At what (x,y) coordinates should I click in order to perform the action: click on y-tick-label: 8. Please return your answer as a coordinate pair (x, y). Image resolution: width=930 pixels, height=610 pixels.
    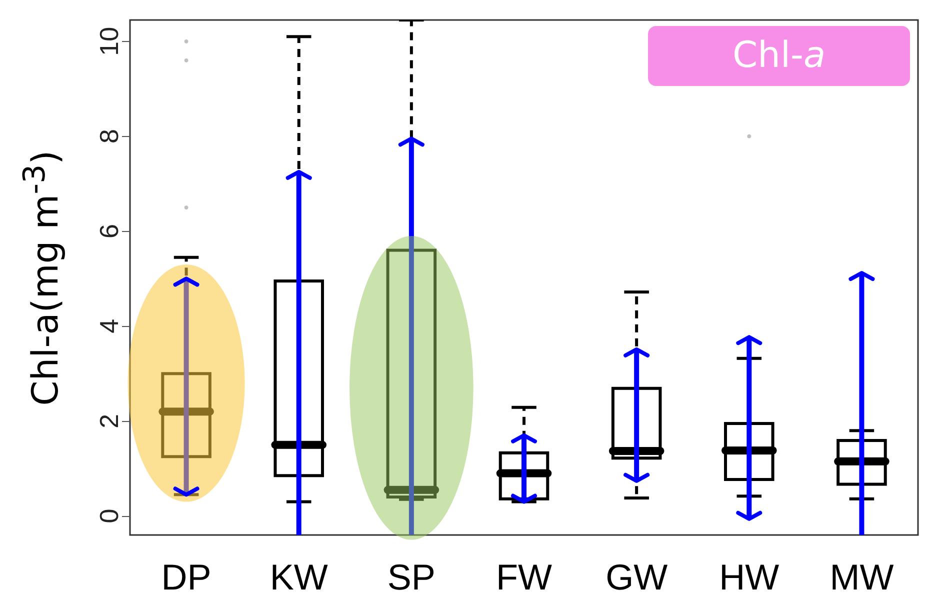
    Looking at the image, I should click on (109, 136).